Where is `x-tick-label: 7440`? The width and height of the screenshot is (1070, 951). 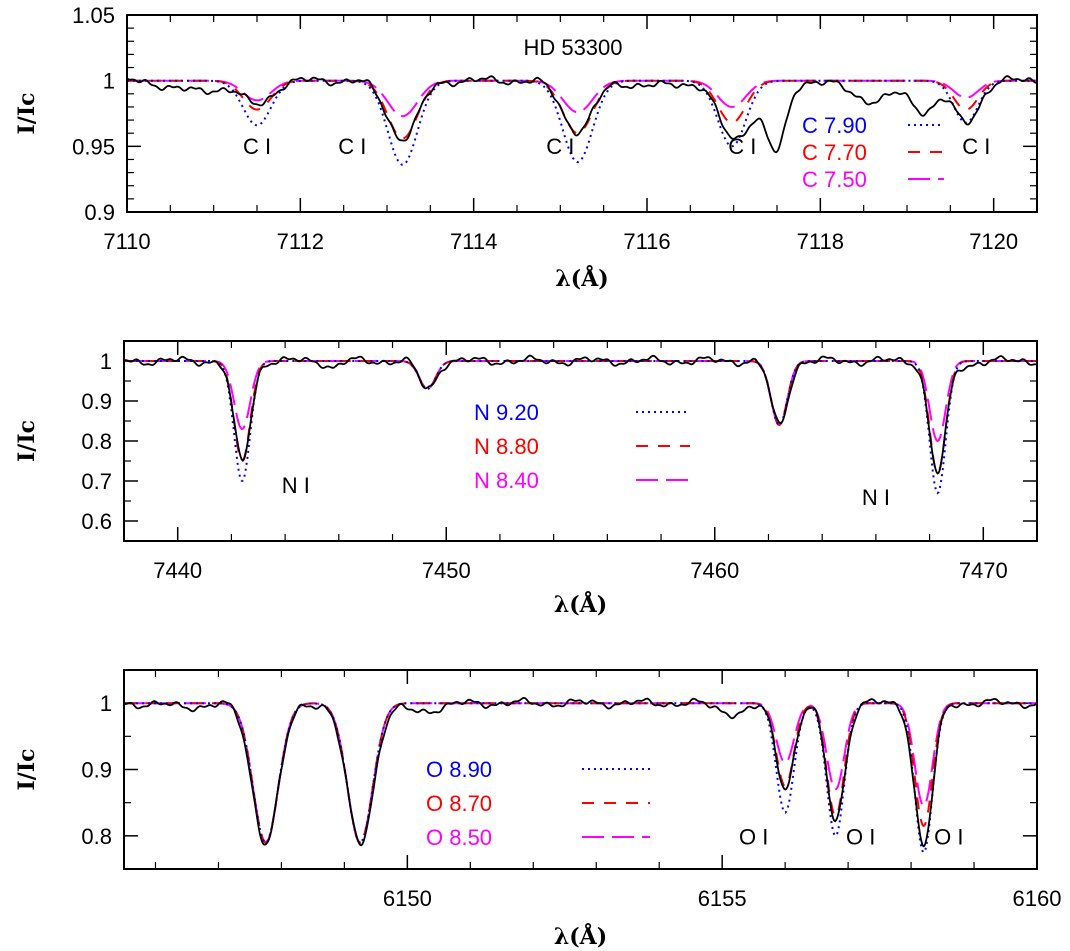 x-tick-label: 7440 is located at coordinates (177, 570).